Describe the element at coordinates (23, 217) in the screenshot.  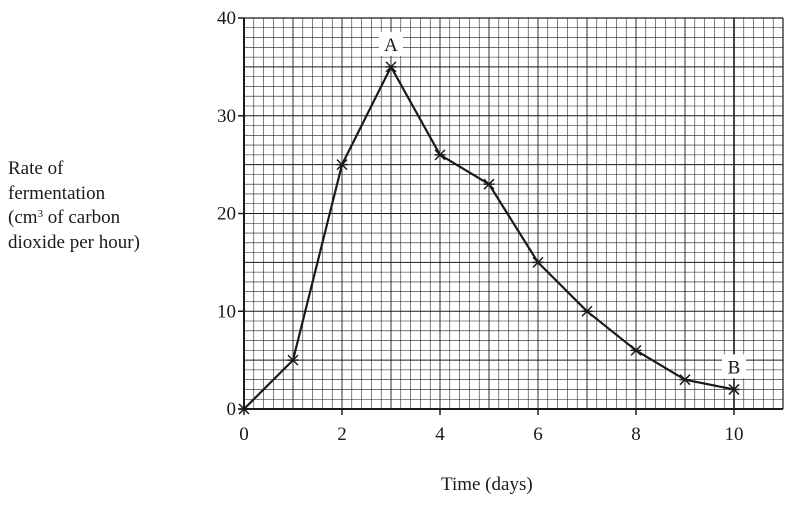
I see `y-axis-label-unit-prefix: (cm` at that location.